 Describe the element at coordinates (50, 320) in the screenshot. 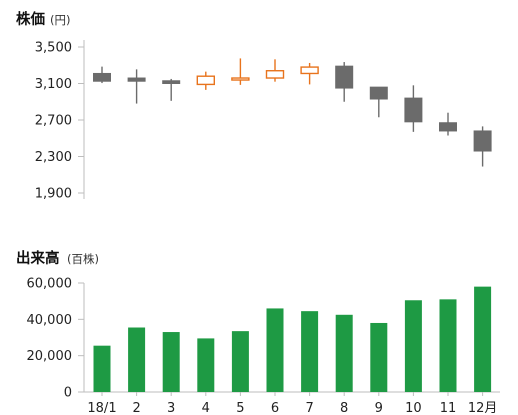

I see `volume-y-tick-label: 40,000` at that location.